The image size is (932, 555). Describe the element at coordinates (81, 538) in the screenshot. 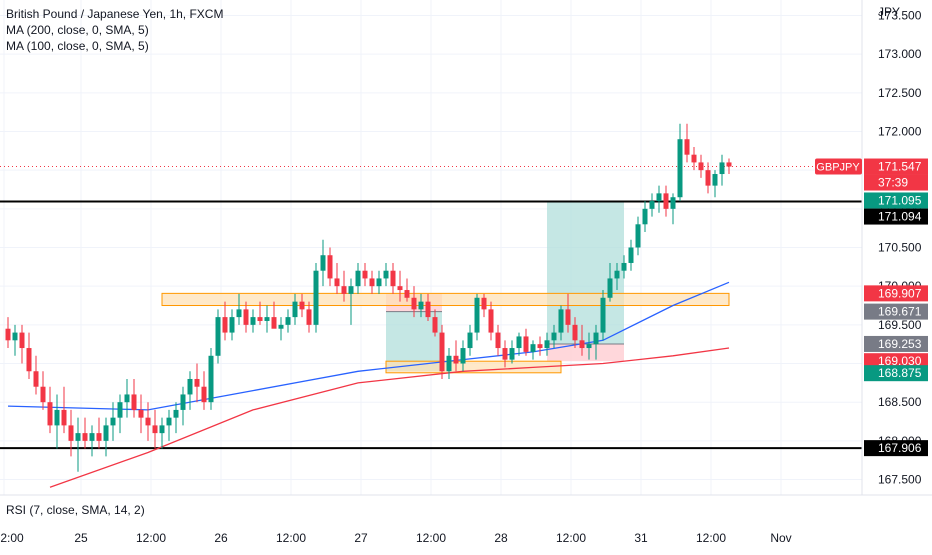

I see `time-tick-label: 25` at that location.